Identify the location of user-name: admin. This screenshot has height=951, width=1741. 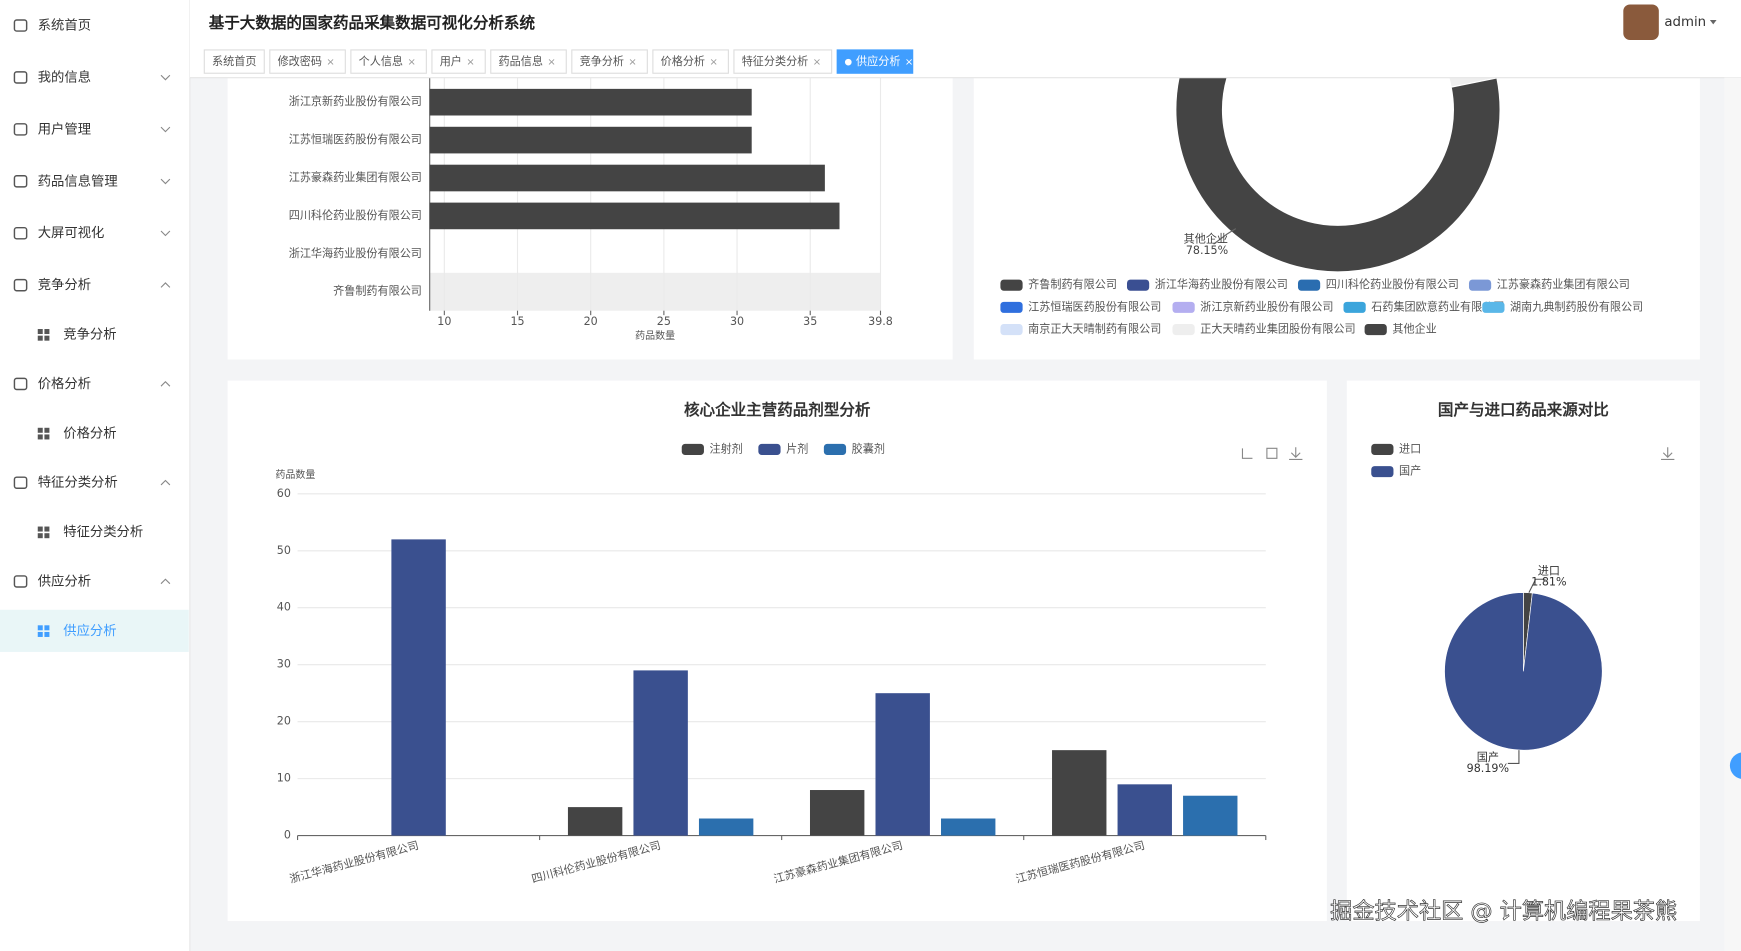
(1685, 22).